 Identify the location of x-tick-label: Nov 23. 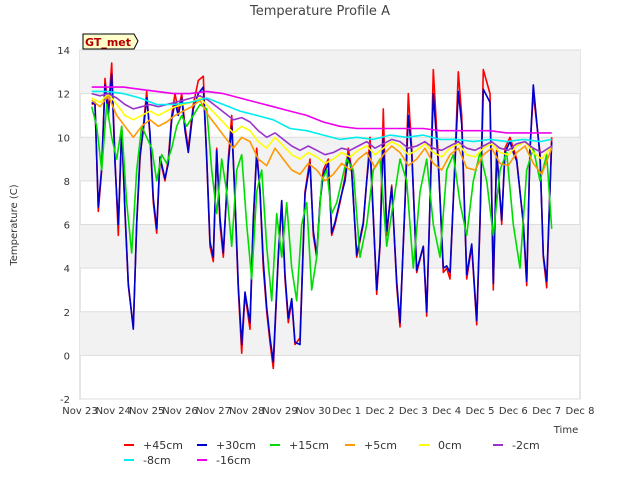
(79, 411).